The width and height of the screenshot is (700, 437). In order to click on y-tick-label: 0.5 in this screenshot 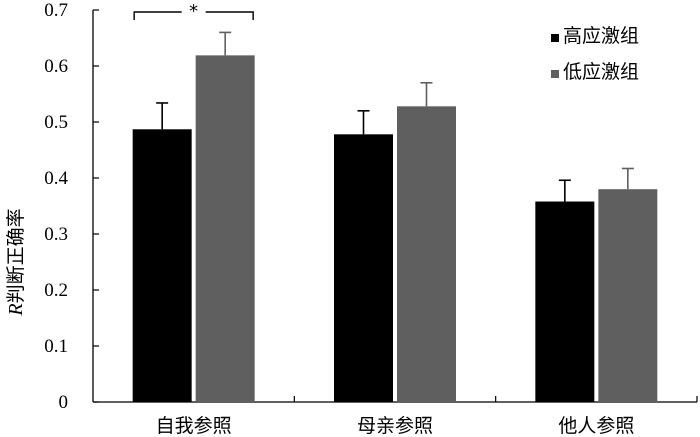, I will do `click(56, 122)`.